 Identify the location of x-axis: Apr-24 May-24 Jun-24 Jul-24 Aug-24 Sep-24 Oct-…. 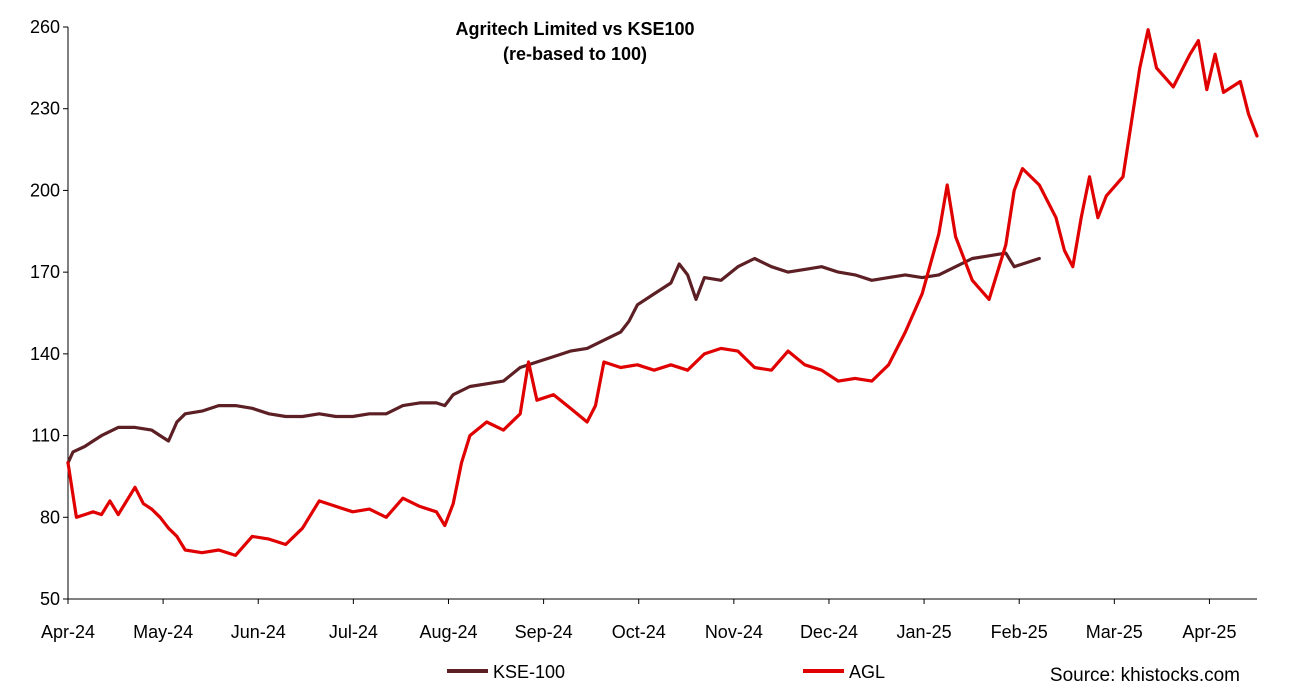
(649, 620).